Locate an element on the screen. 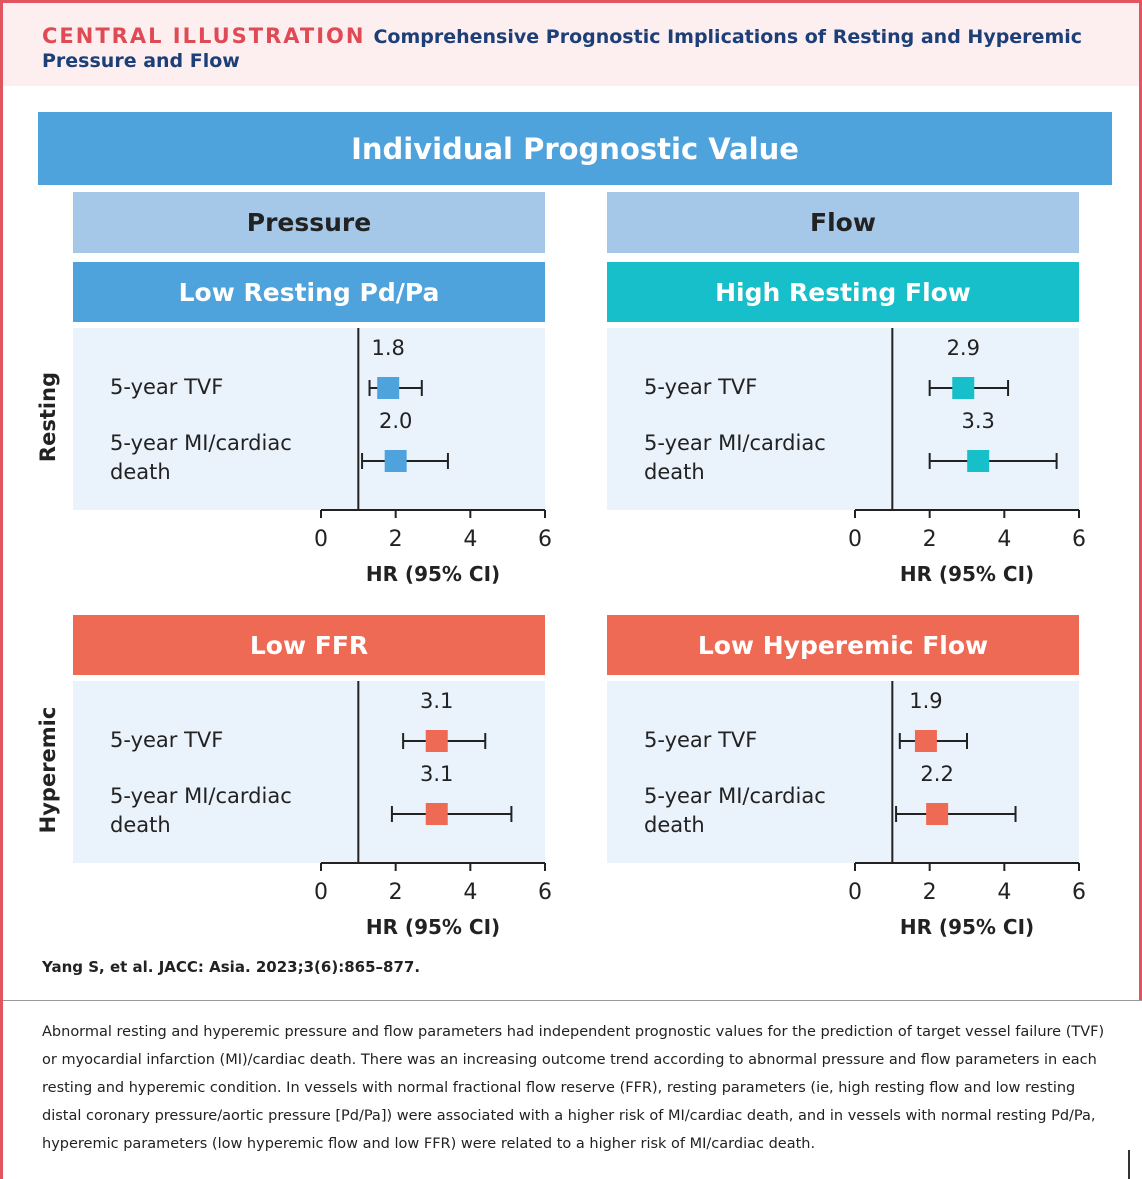 The width and height of the screenshot is (1142, 1179). divider is located at coordinates (571, 1000).